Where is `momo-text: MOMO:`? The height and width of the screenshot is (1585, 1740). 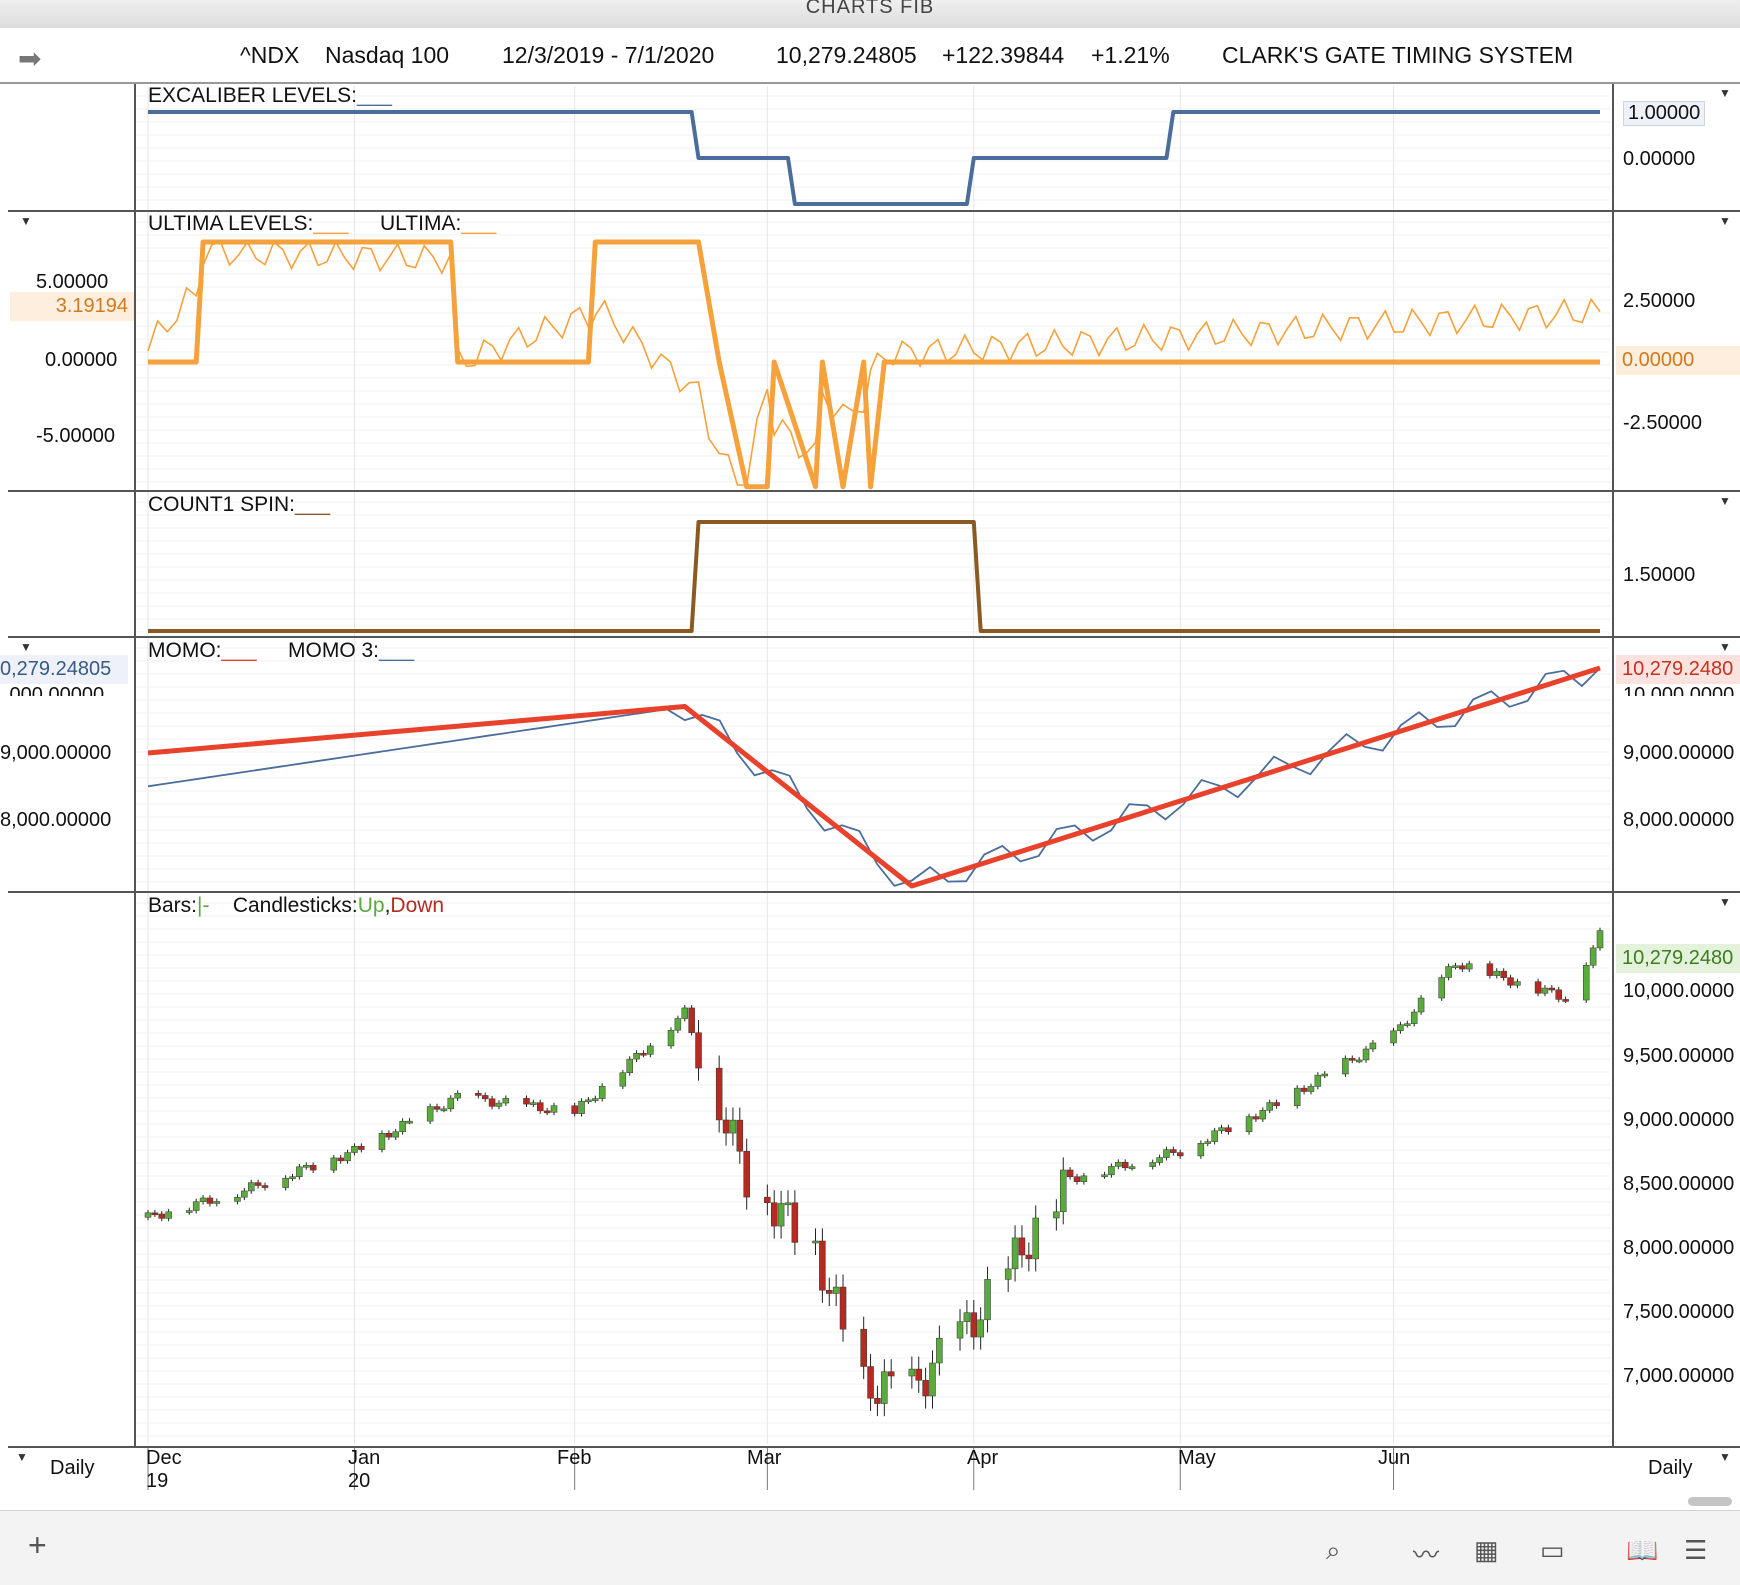
momo-text: MOMO: is located at coordinates (185, 650).